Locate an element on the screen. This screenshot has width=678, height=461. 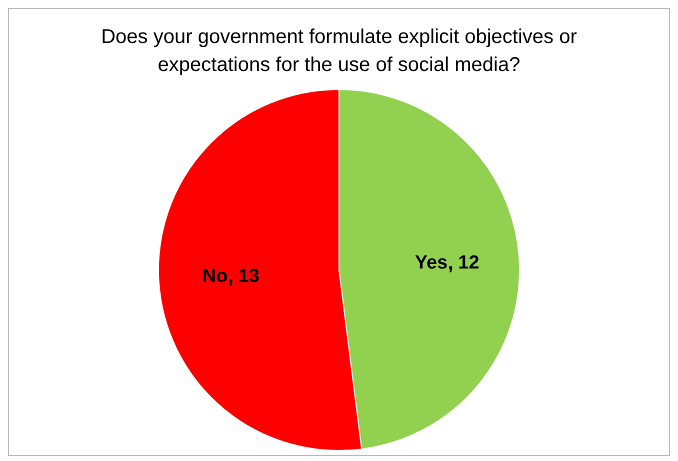
chart-title: Does your government formulate explicit objectives or expectations for the use of social media? is located at coordinates (339, 51).